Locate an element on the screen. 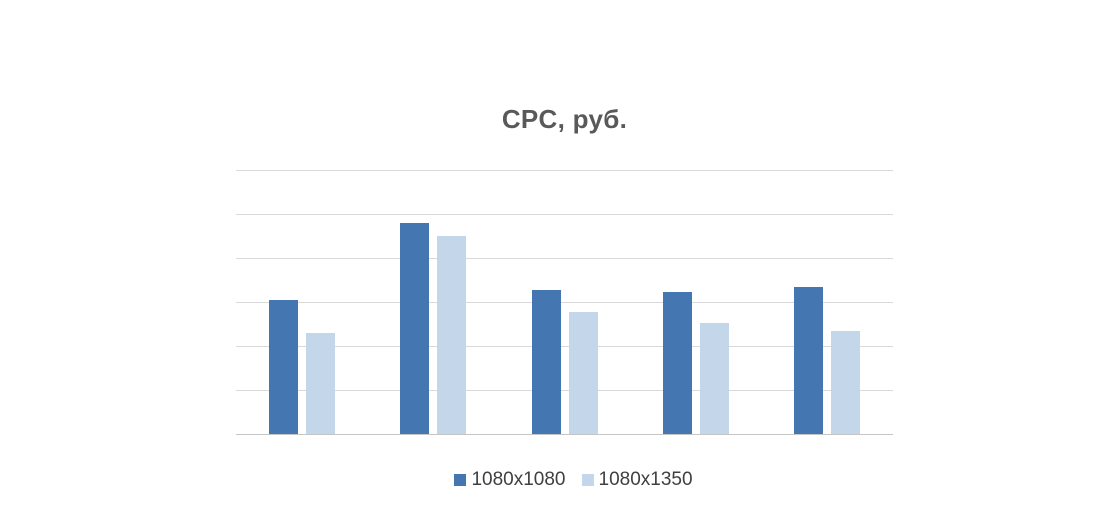  legend-swatch-1080x1350 is located at coordinates (587, 480).